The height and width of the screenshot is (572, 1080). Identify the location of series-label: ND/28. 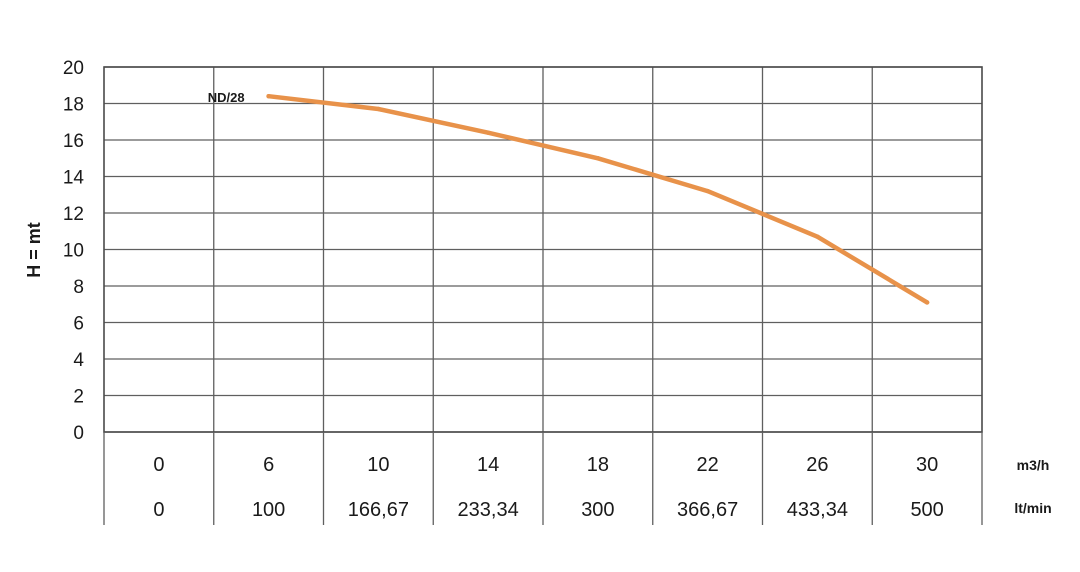
(226, 97).